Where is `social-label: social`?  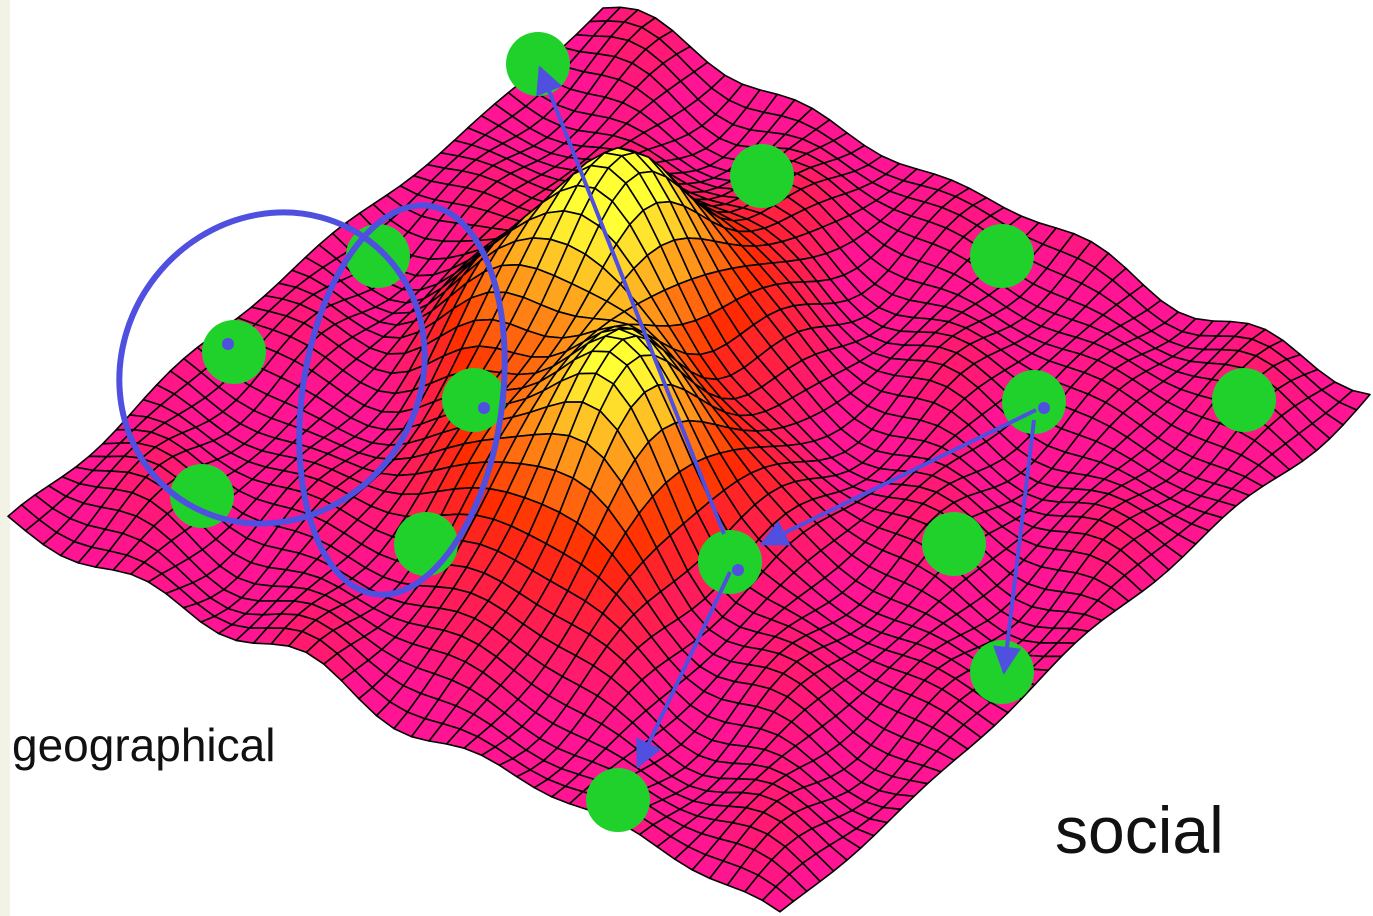 social-label: social is located at coordinates (1139, 830).